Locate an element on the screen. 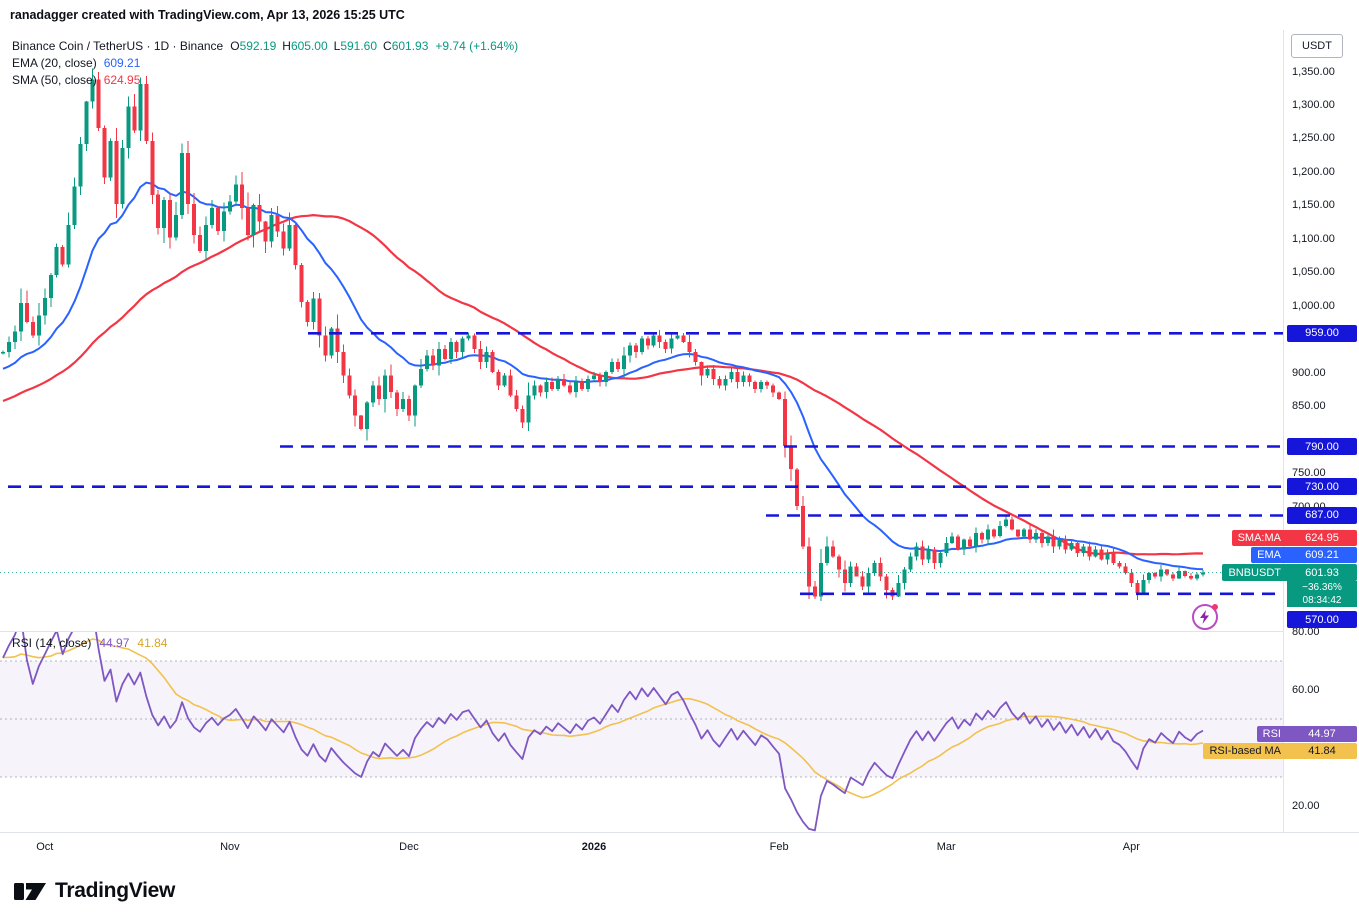 Image resolution: width=1359 pixels, height=919 pixels. rsi-value: 44.97 is located at coordinates (114, 643).